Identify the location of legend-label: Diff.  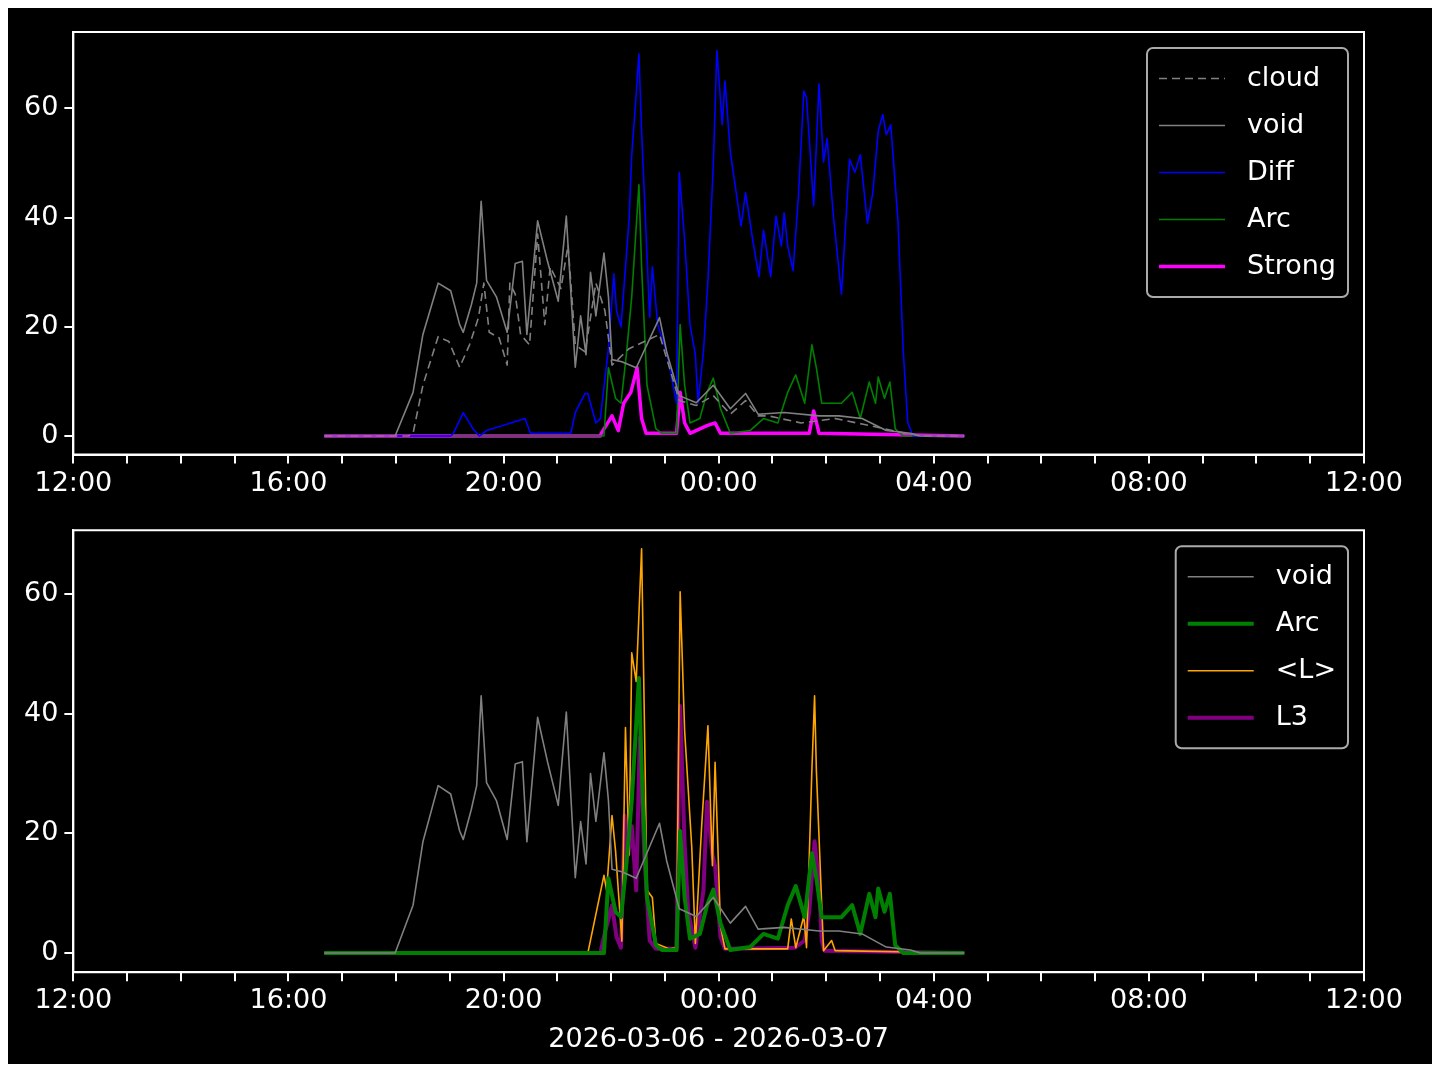
(1271, 170).